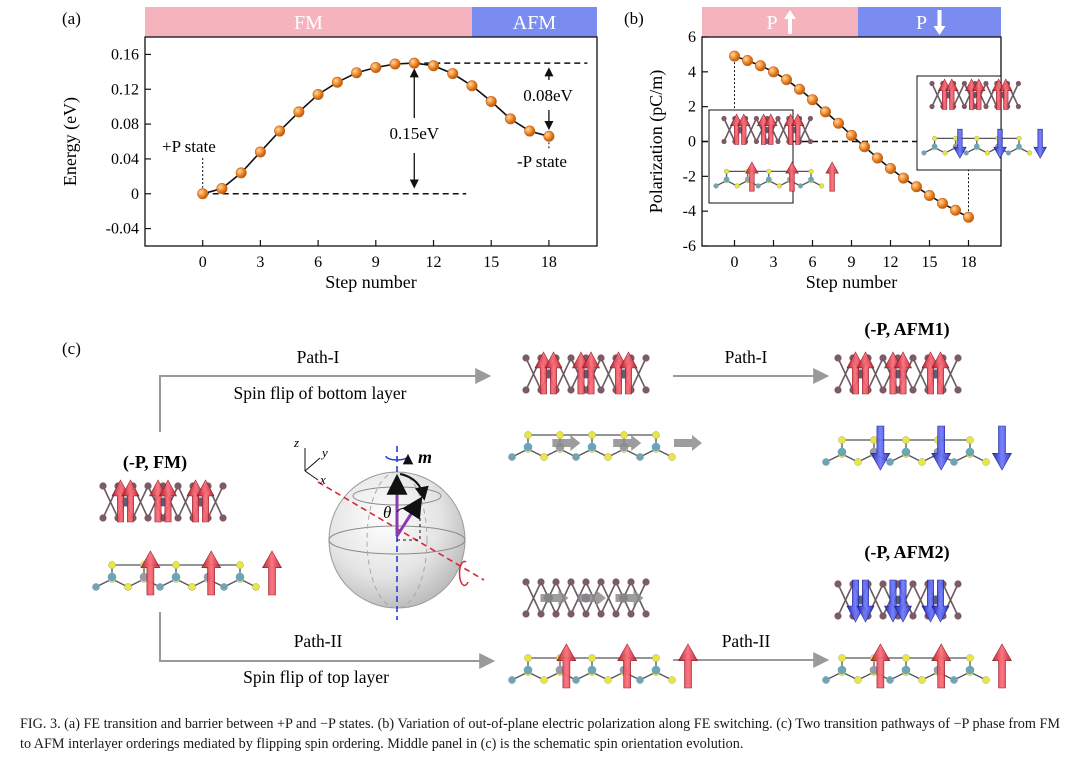 The width and height of the screenshot is (1070, 783). Describe the element at coordinates (189, 146) in the screenshot. I see `plus-state-label: +P state` at that location.